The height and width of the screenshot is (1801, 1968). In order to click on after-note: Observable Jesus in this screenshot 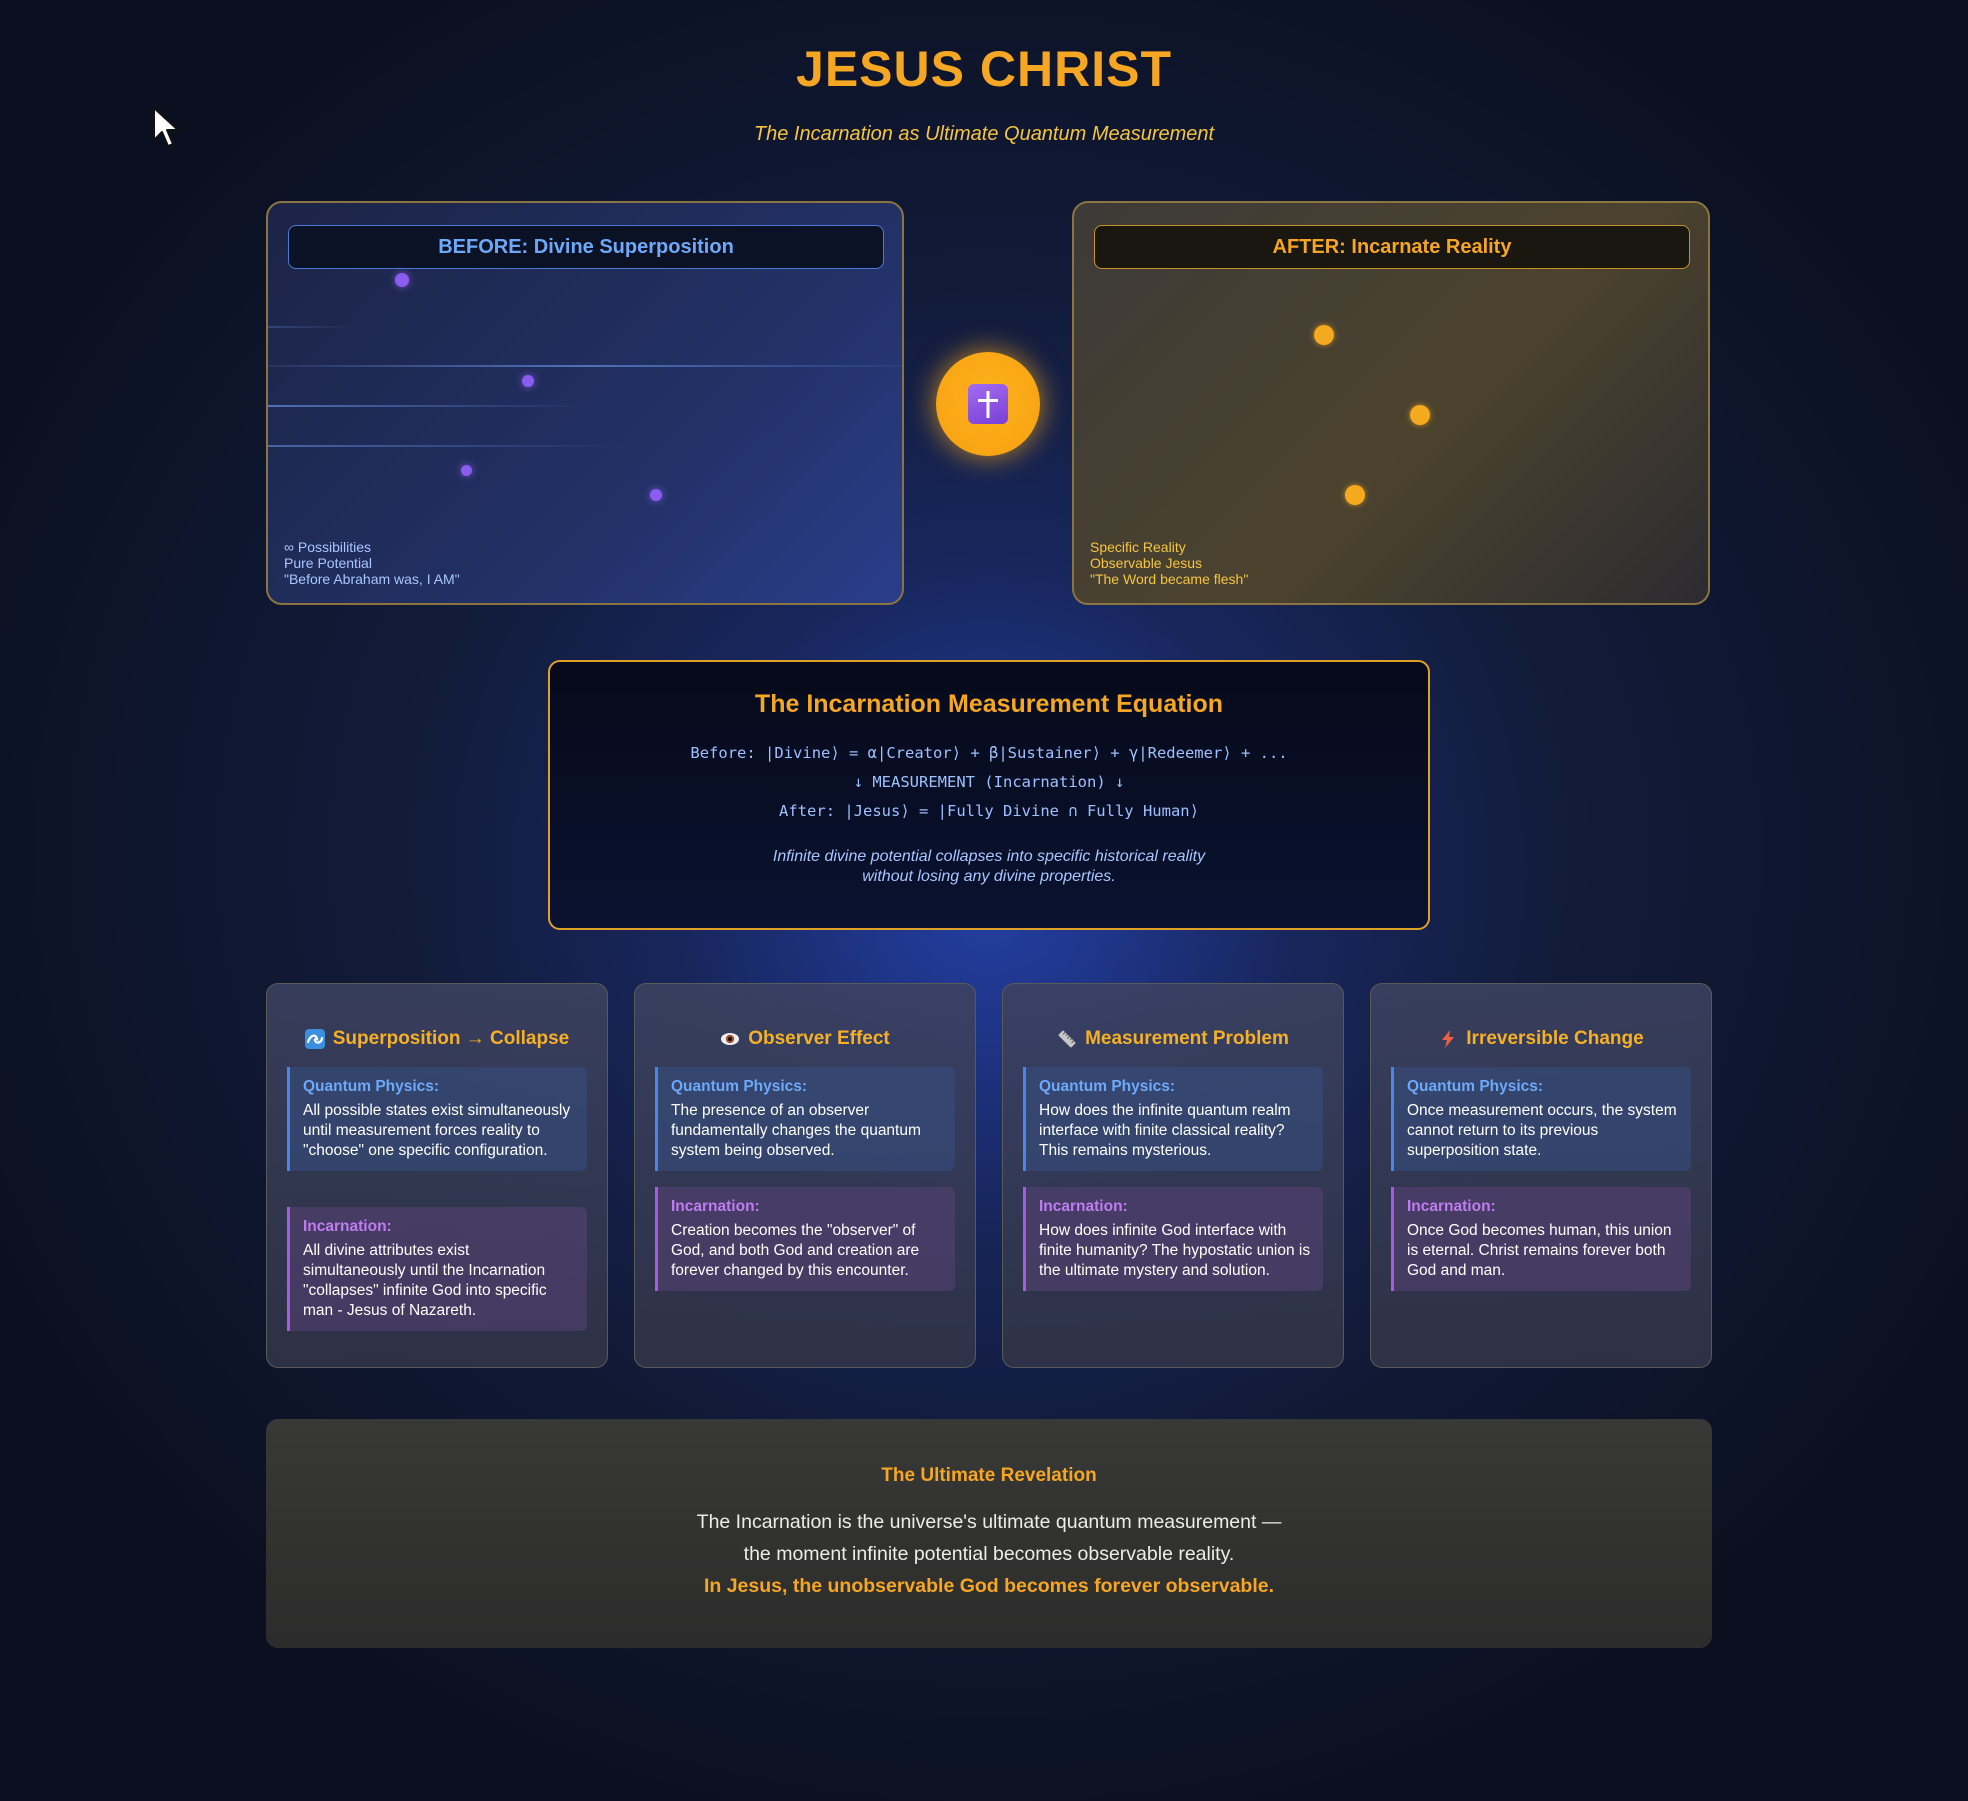, I will do `click(1146, 563)`.